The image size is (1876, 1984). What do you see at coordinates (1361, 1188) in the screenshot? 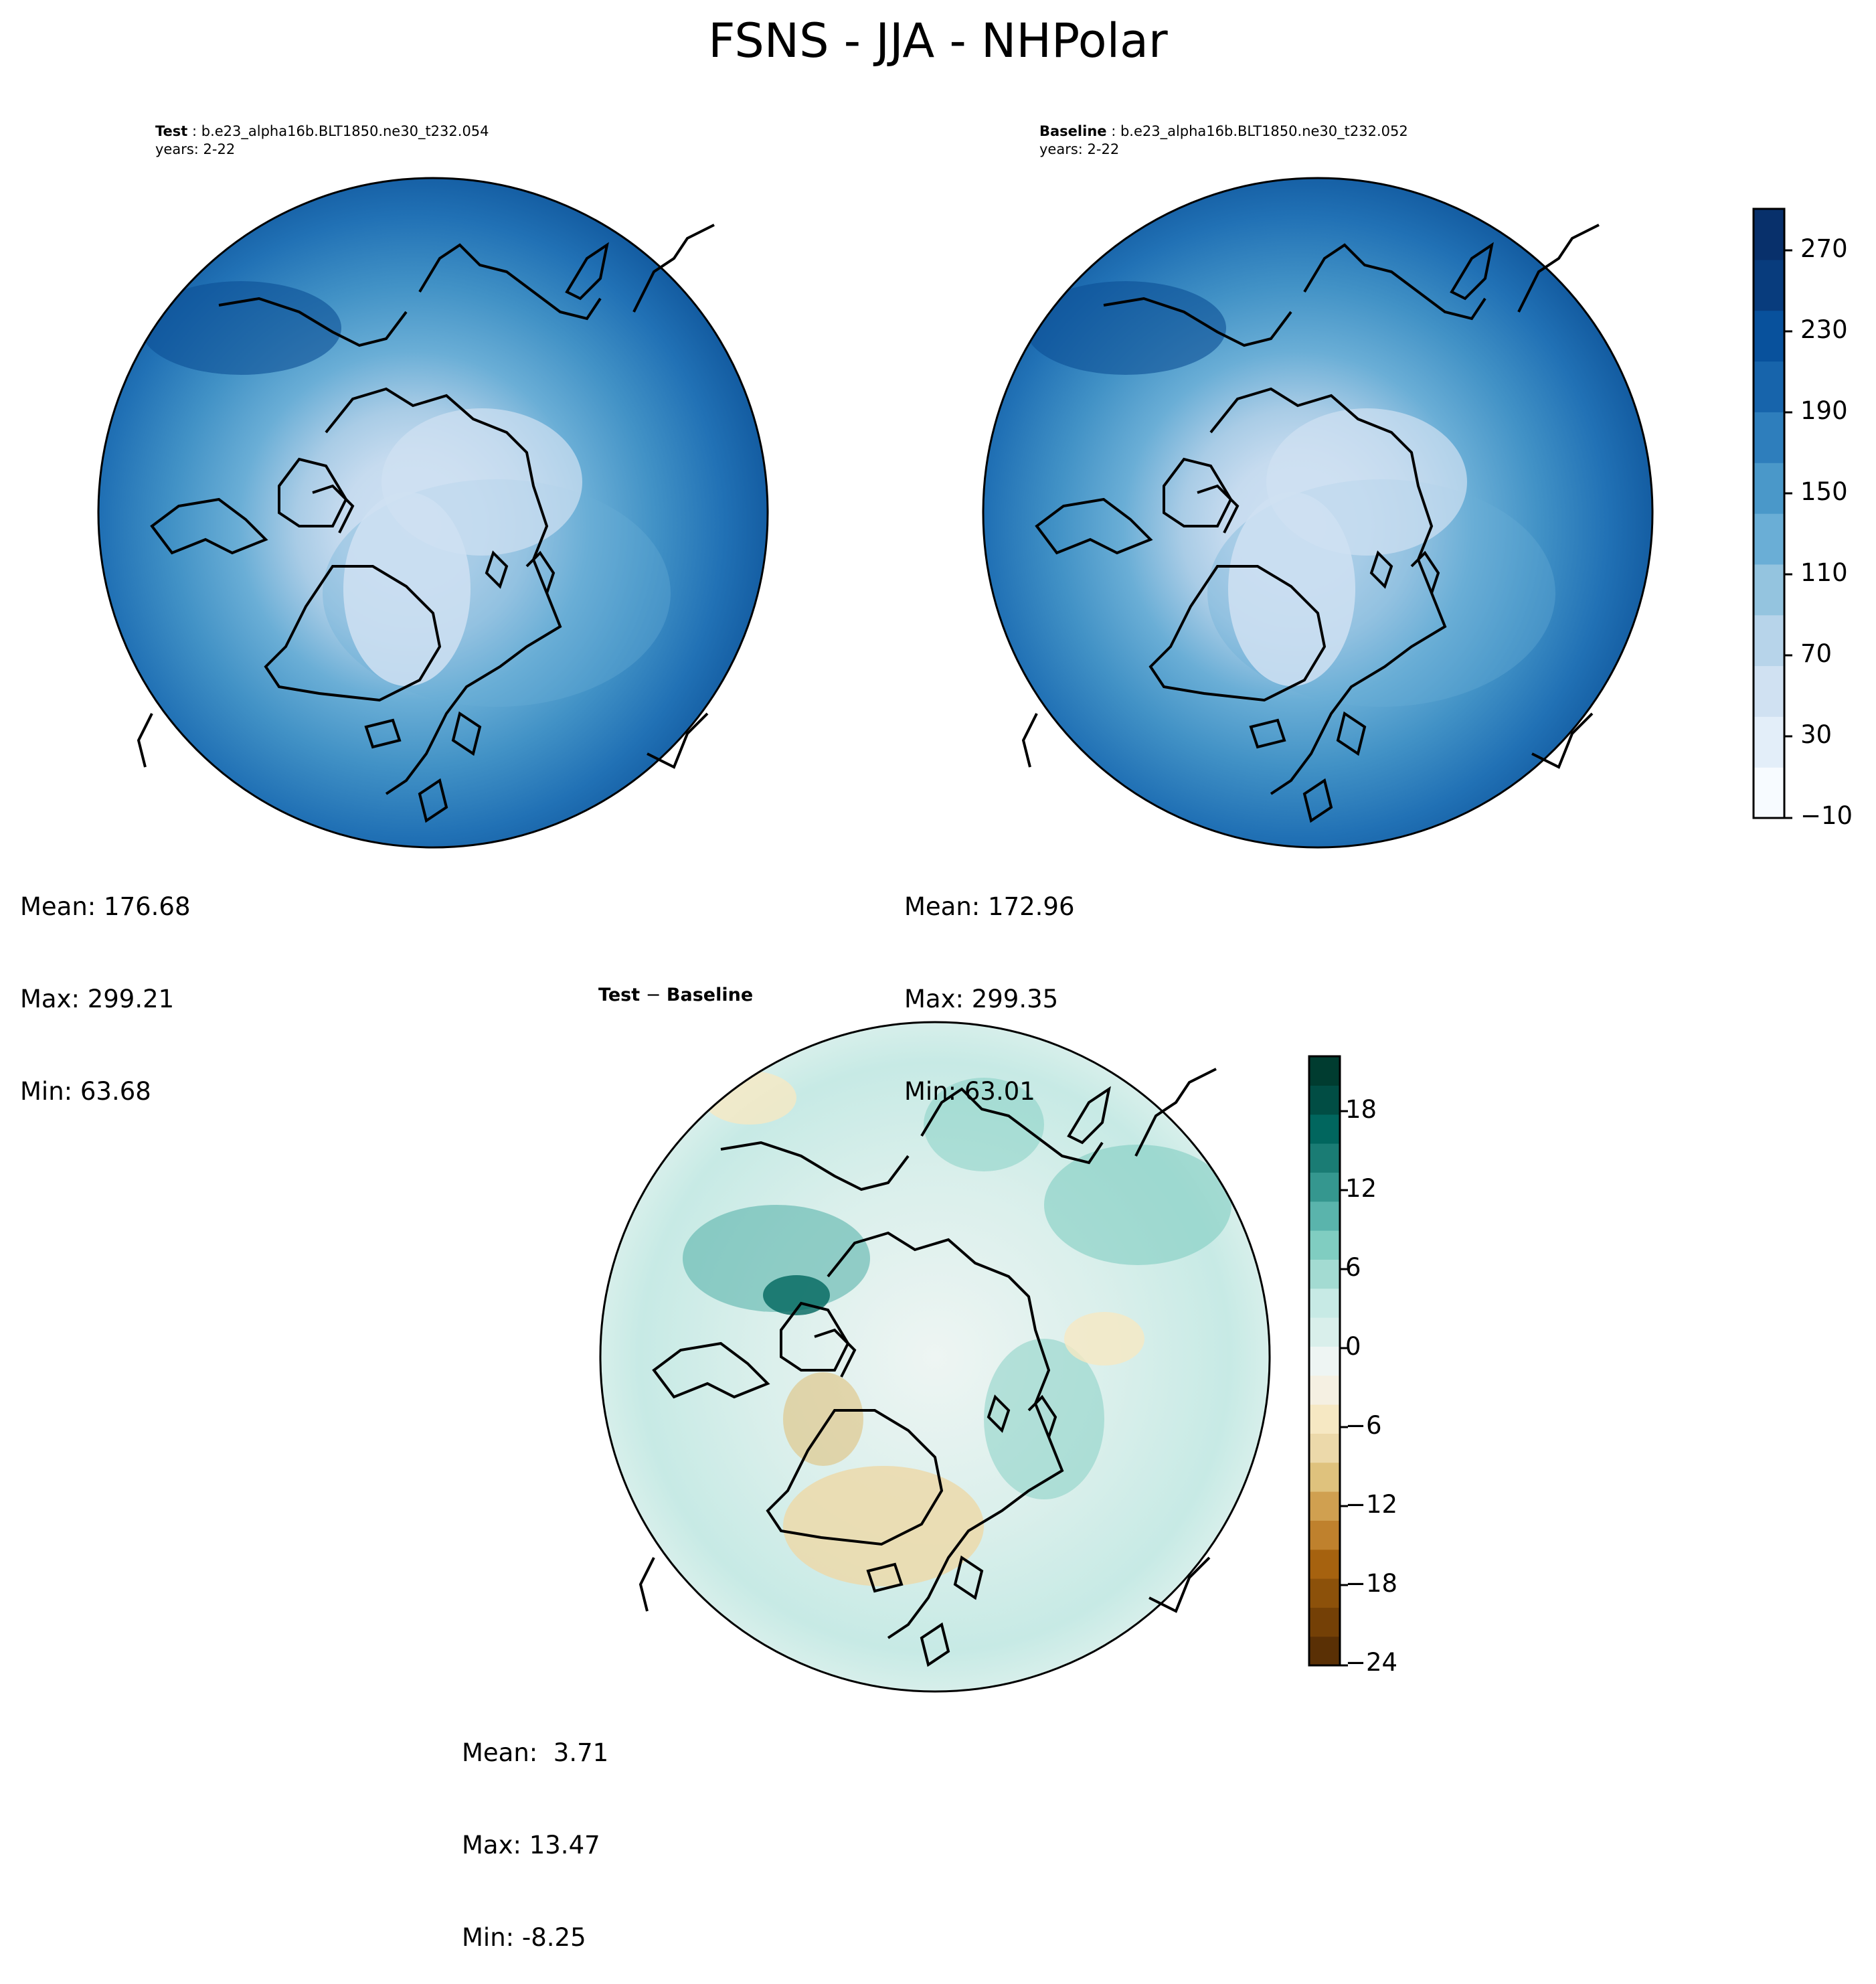
I see `diff-tick: 12` at bounding box center [1361, 1188].